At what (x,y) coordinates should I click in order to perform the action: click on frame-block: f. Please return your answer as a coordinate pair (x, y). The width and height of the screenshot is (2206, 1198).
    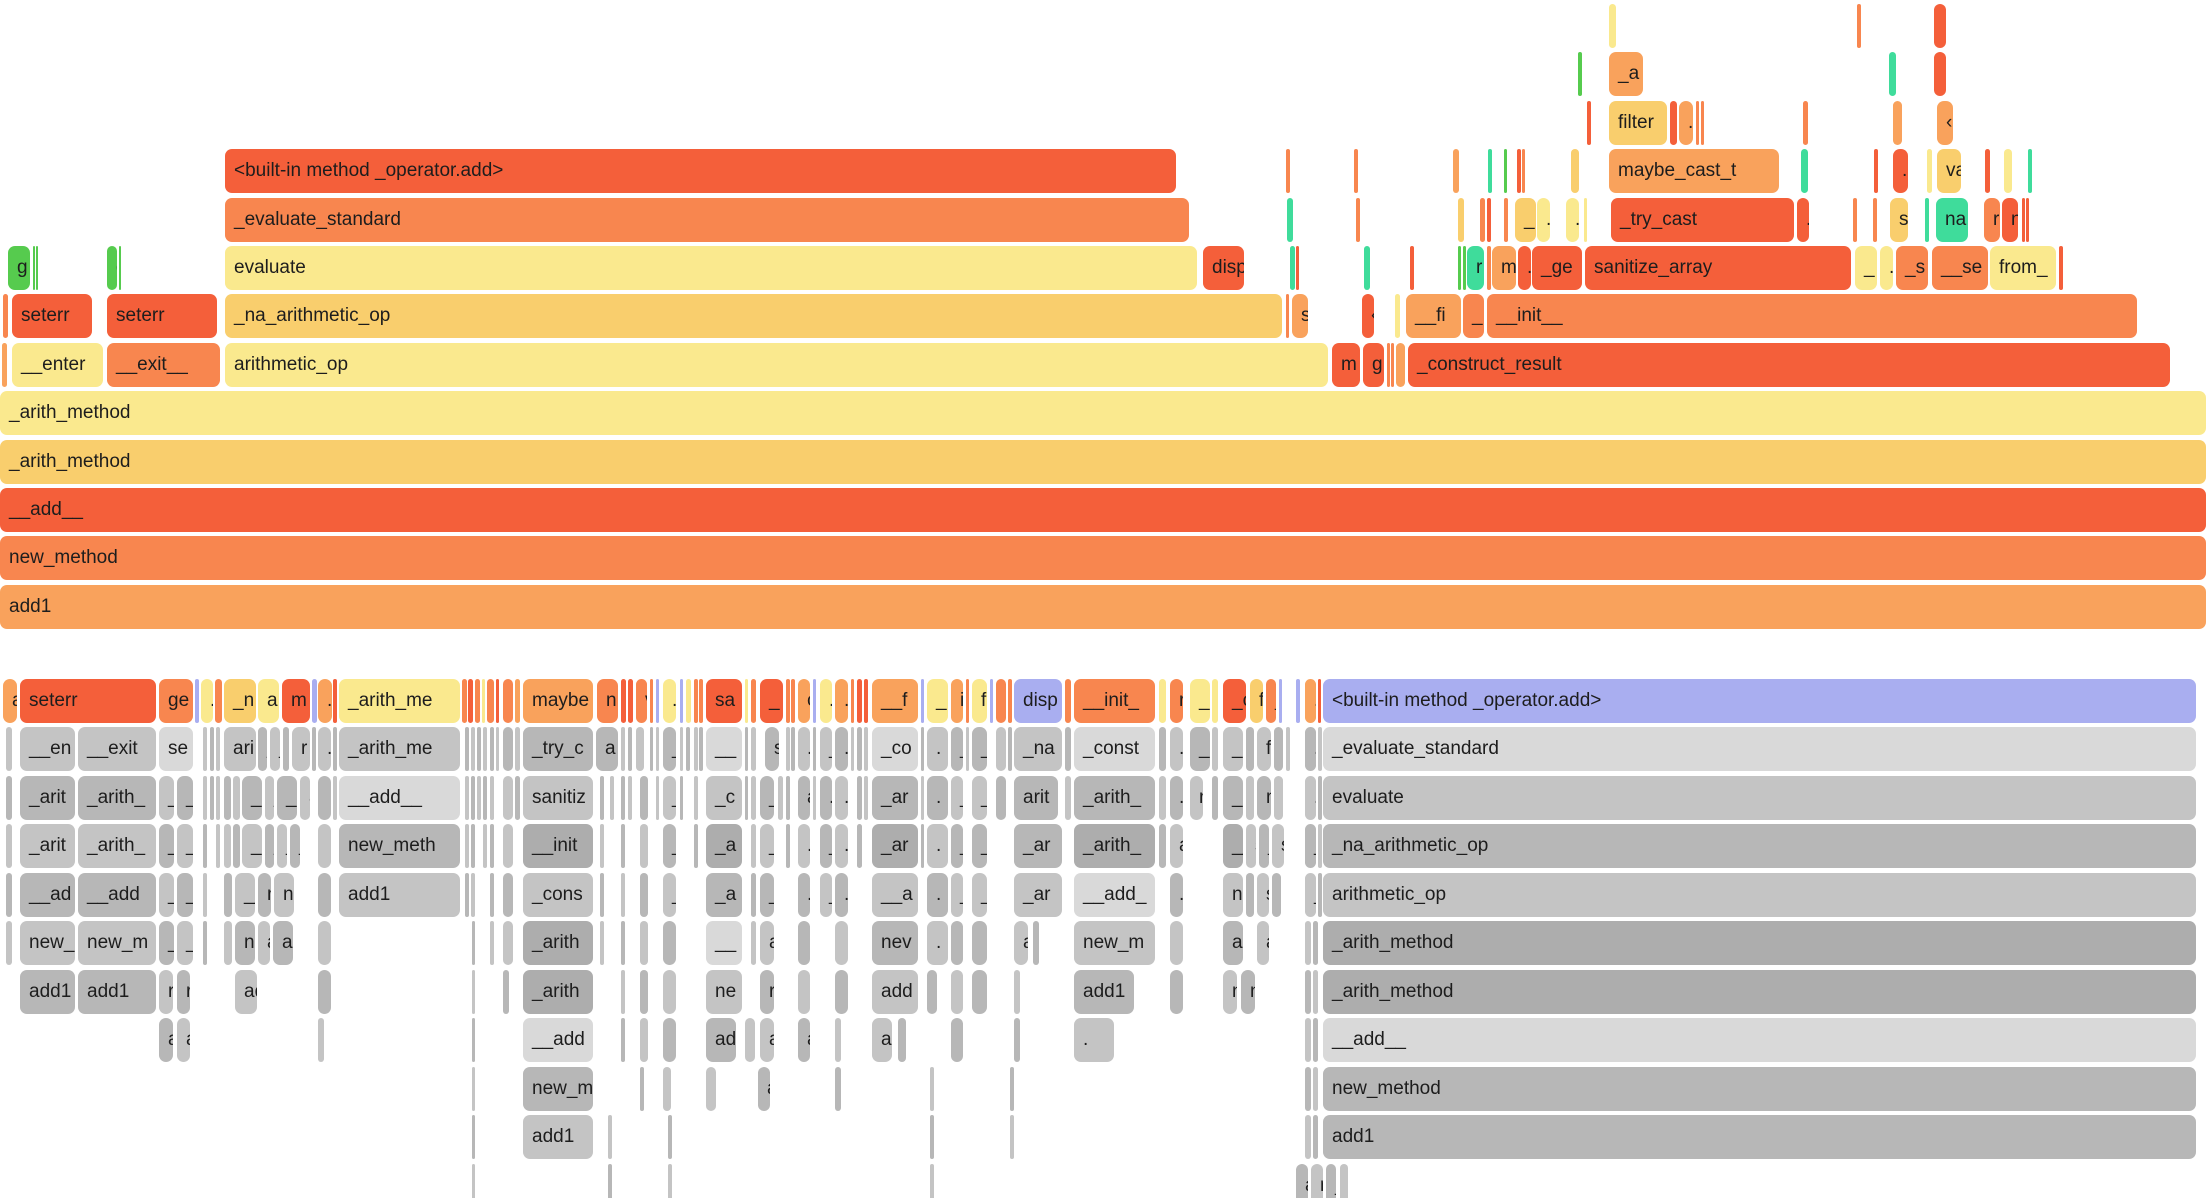
    Looking at the image, I should click on (979, 701).